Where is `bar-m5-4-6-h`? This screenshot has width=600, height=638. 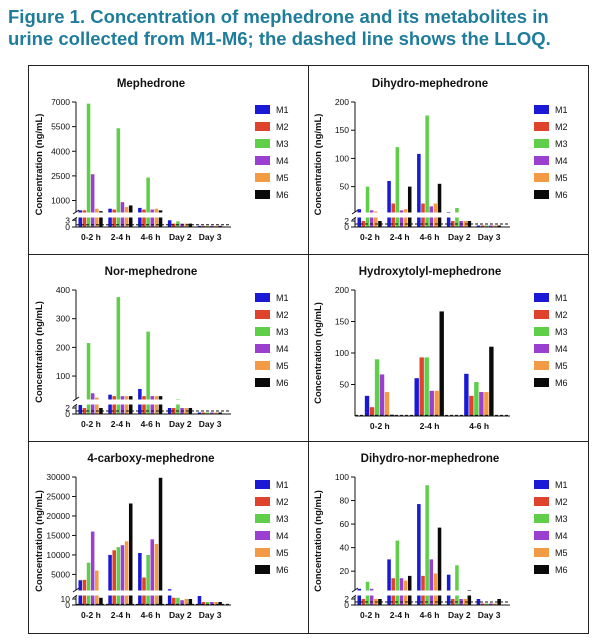 bar-m5-4-6-h is located at coordinates (435, 589).